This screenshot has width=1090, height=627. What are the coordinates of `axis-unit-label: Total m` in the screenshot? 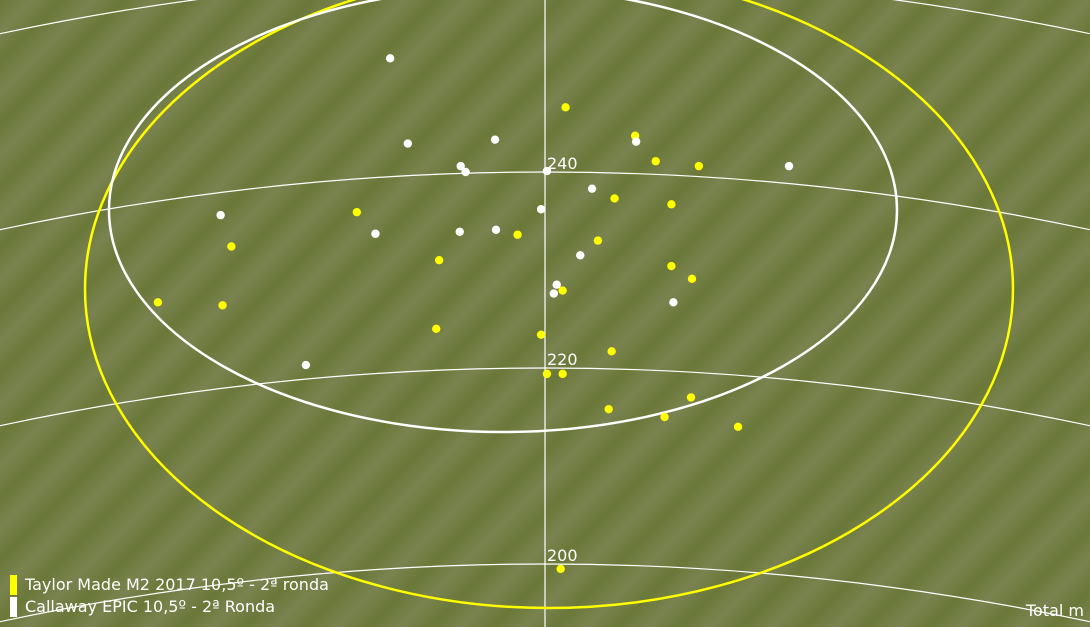 It's located at (1054, 610).